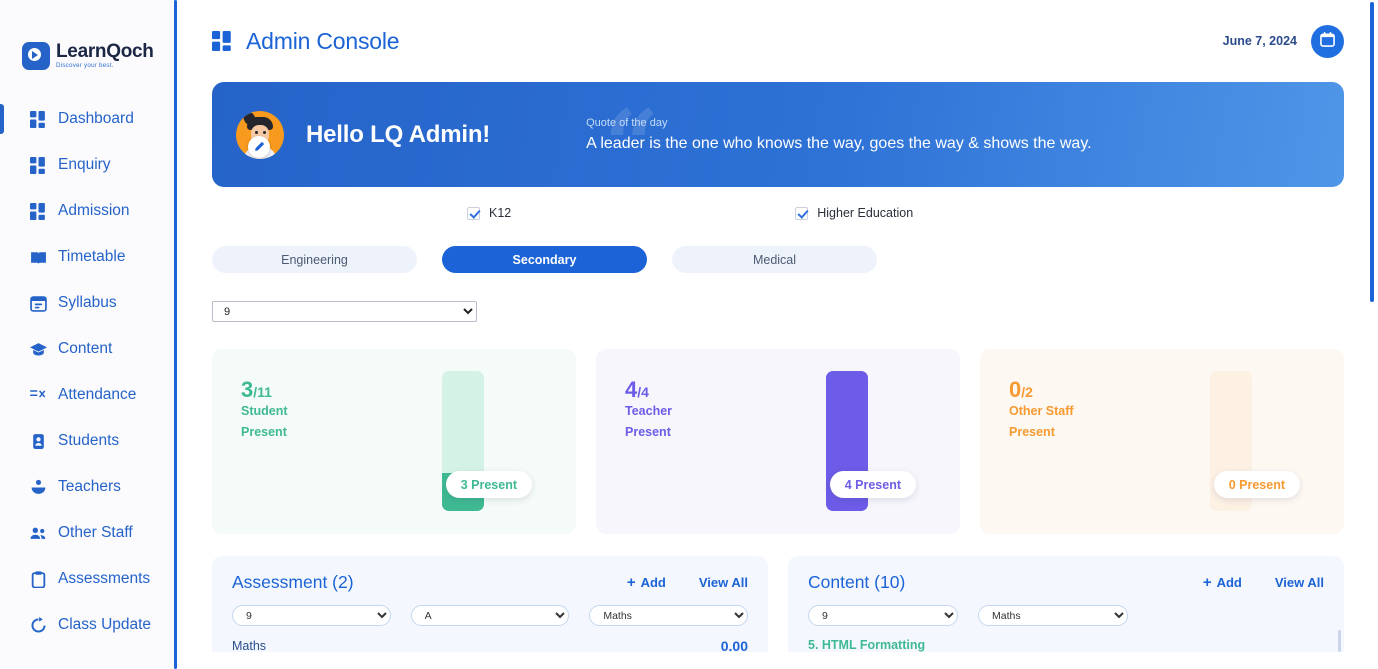  I want to click on stat-count: 4/4, so click(637, 389).